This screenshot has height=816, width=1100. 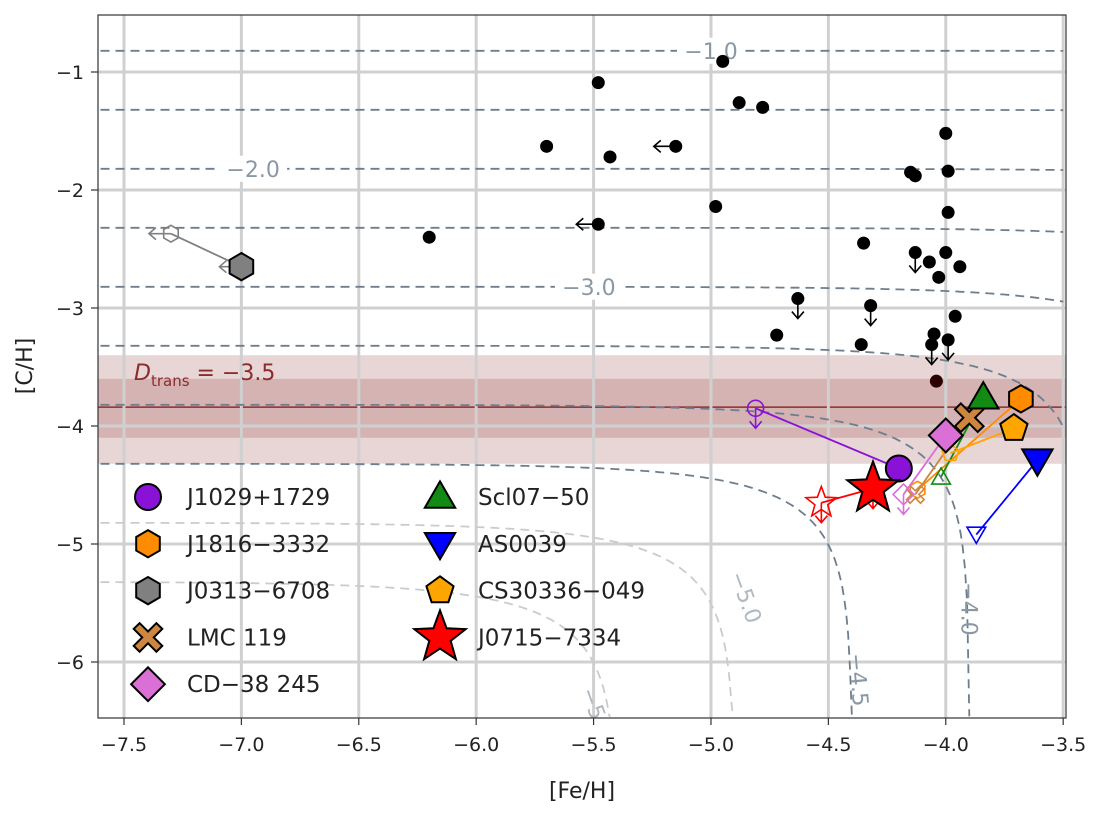 What do you see at coordinates (561, 592) in the screenshot?
I see `legend-label: CS30336−049` at bounding box center [561, 592].